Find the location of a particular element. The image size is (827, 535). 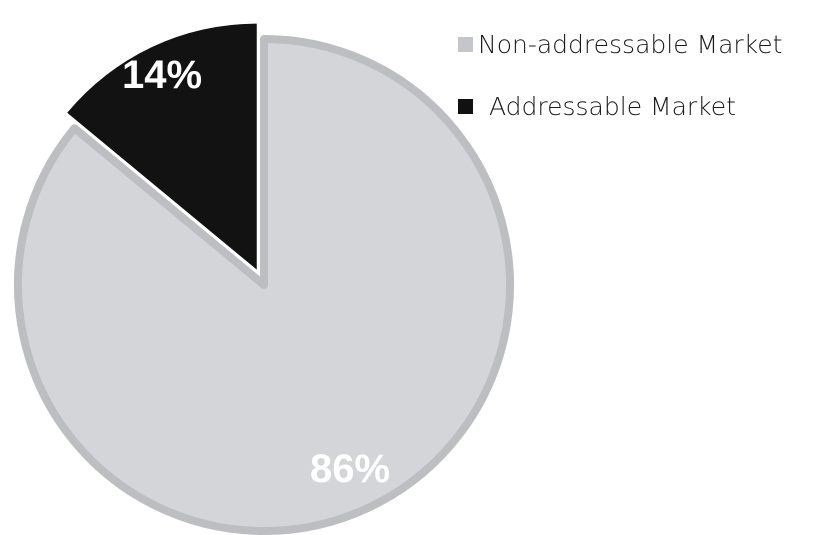

legend-label-addressable: Addressable Market is located at coordinates (612, 106).